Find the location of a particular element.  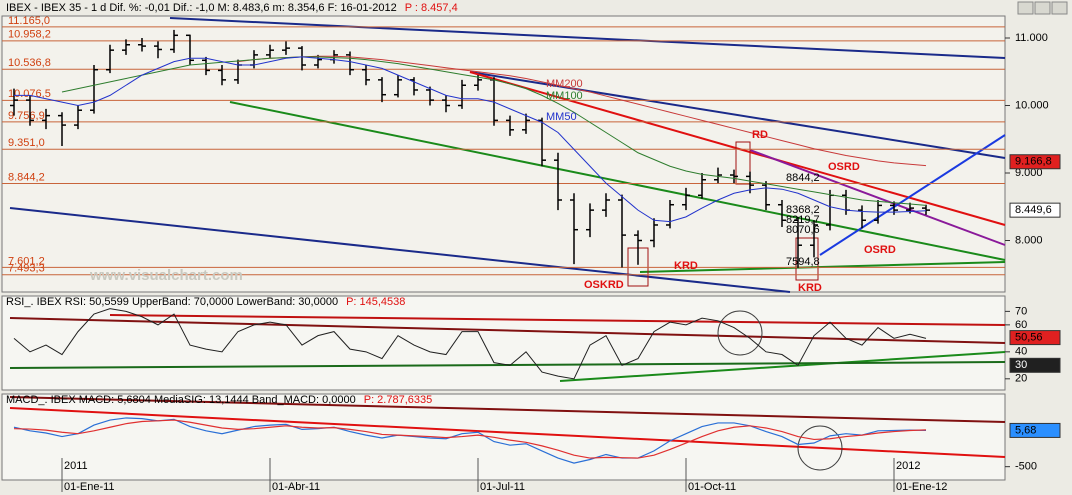

legend-label: MM200 is located at coordinates (564, 84).